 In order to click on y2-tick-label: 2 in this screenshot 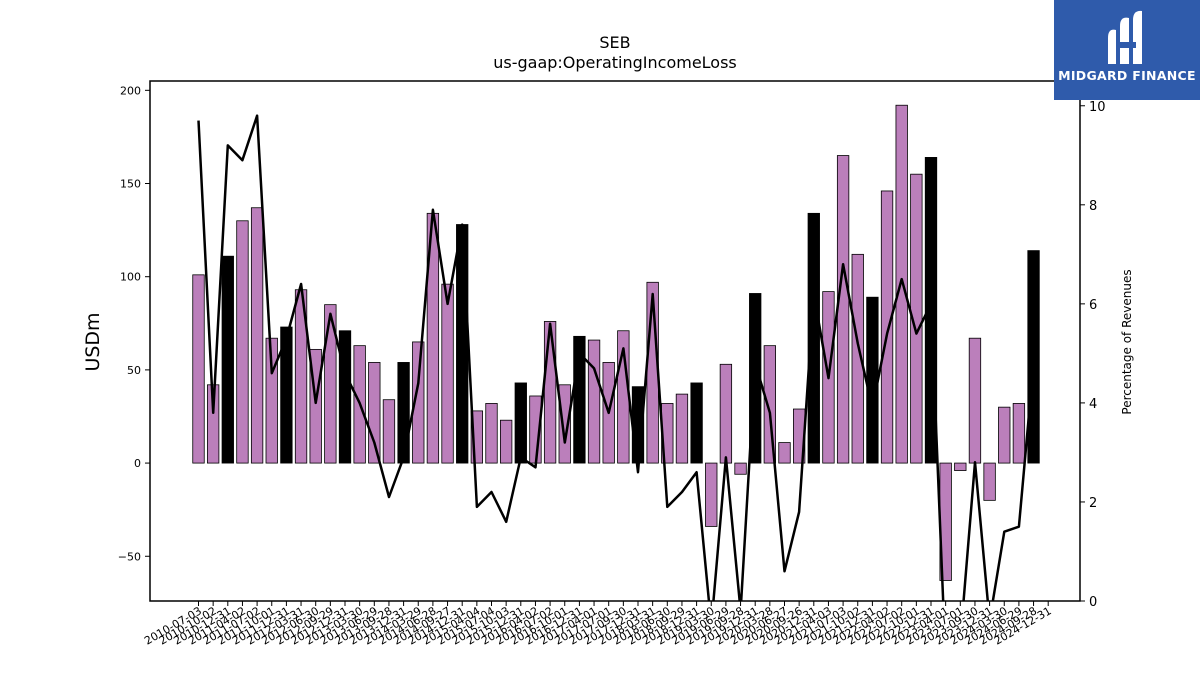, I will do `click(1093, 503)`.